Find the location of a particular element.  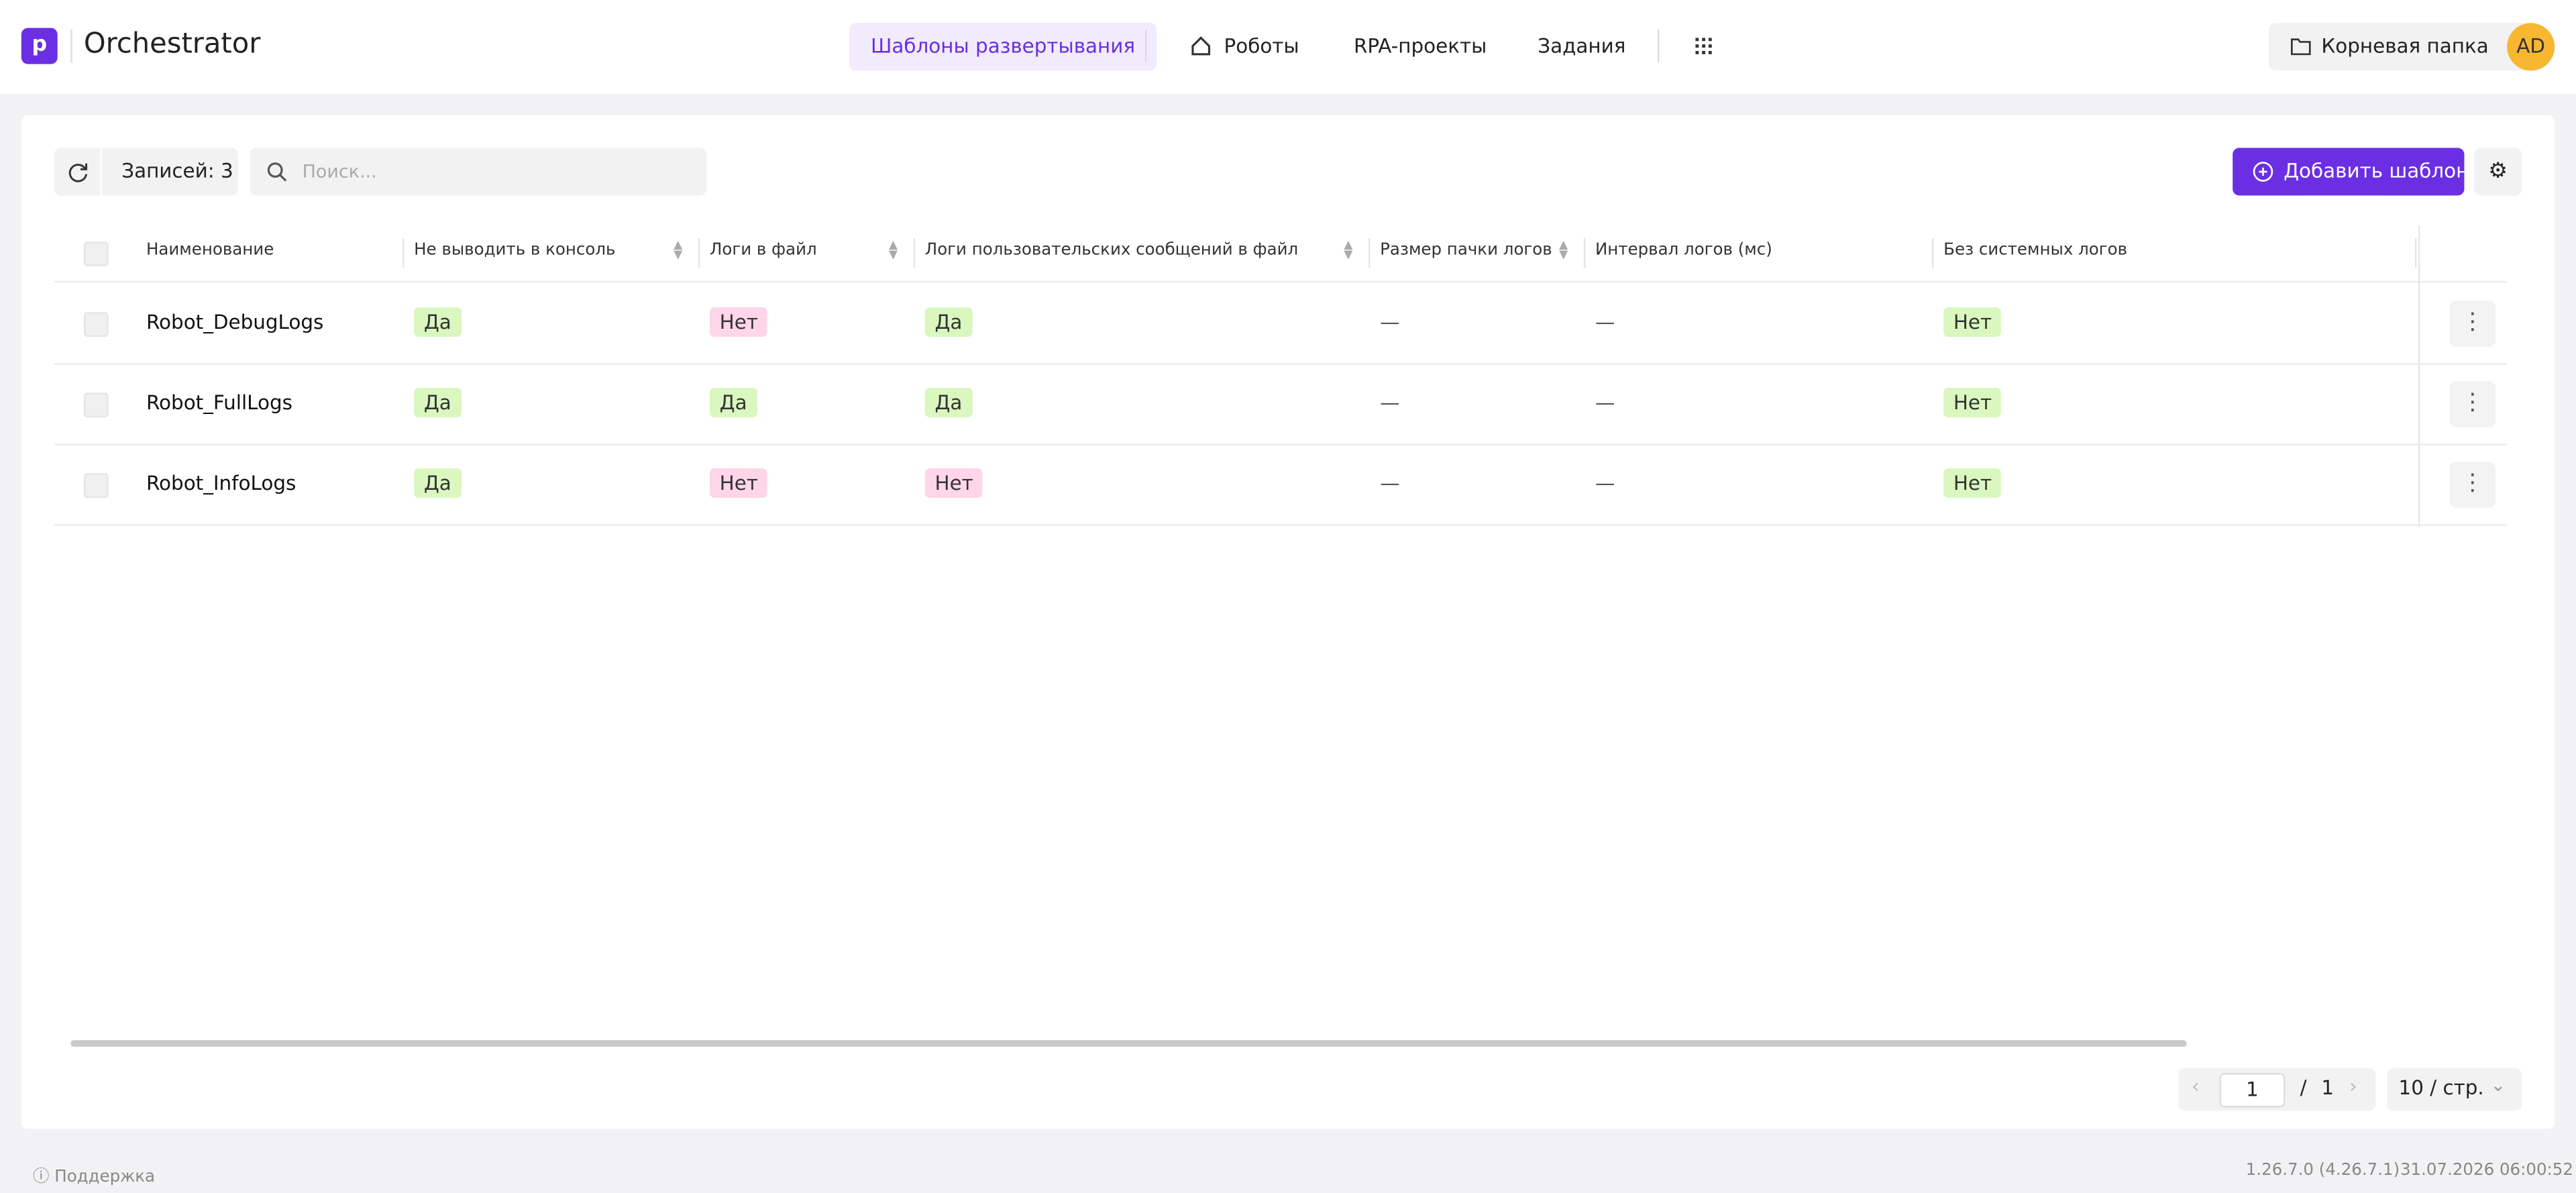

home-icon is located at coordinates (1201, 46).